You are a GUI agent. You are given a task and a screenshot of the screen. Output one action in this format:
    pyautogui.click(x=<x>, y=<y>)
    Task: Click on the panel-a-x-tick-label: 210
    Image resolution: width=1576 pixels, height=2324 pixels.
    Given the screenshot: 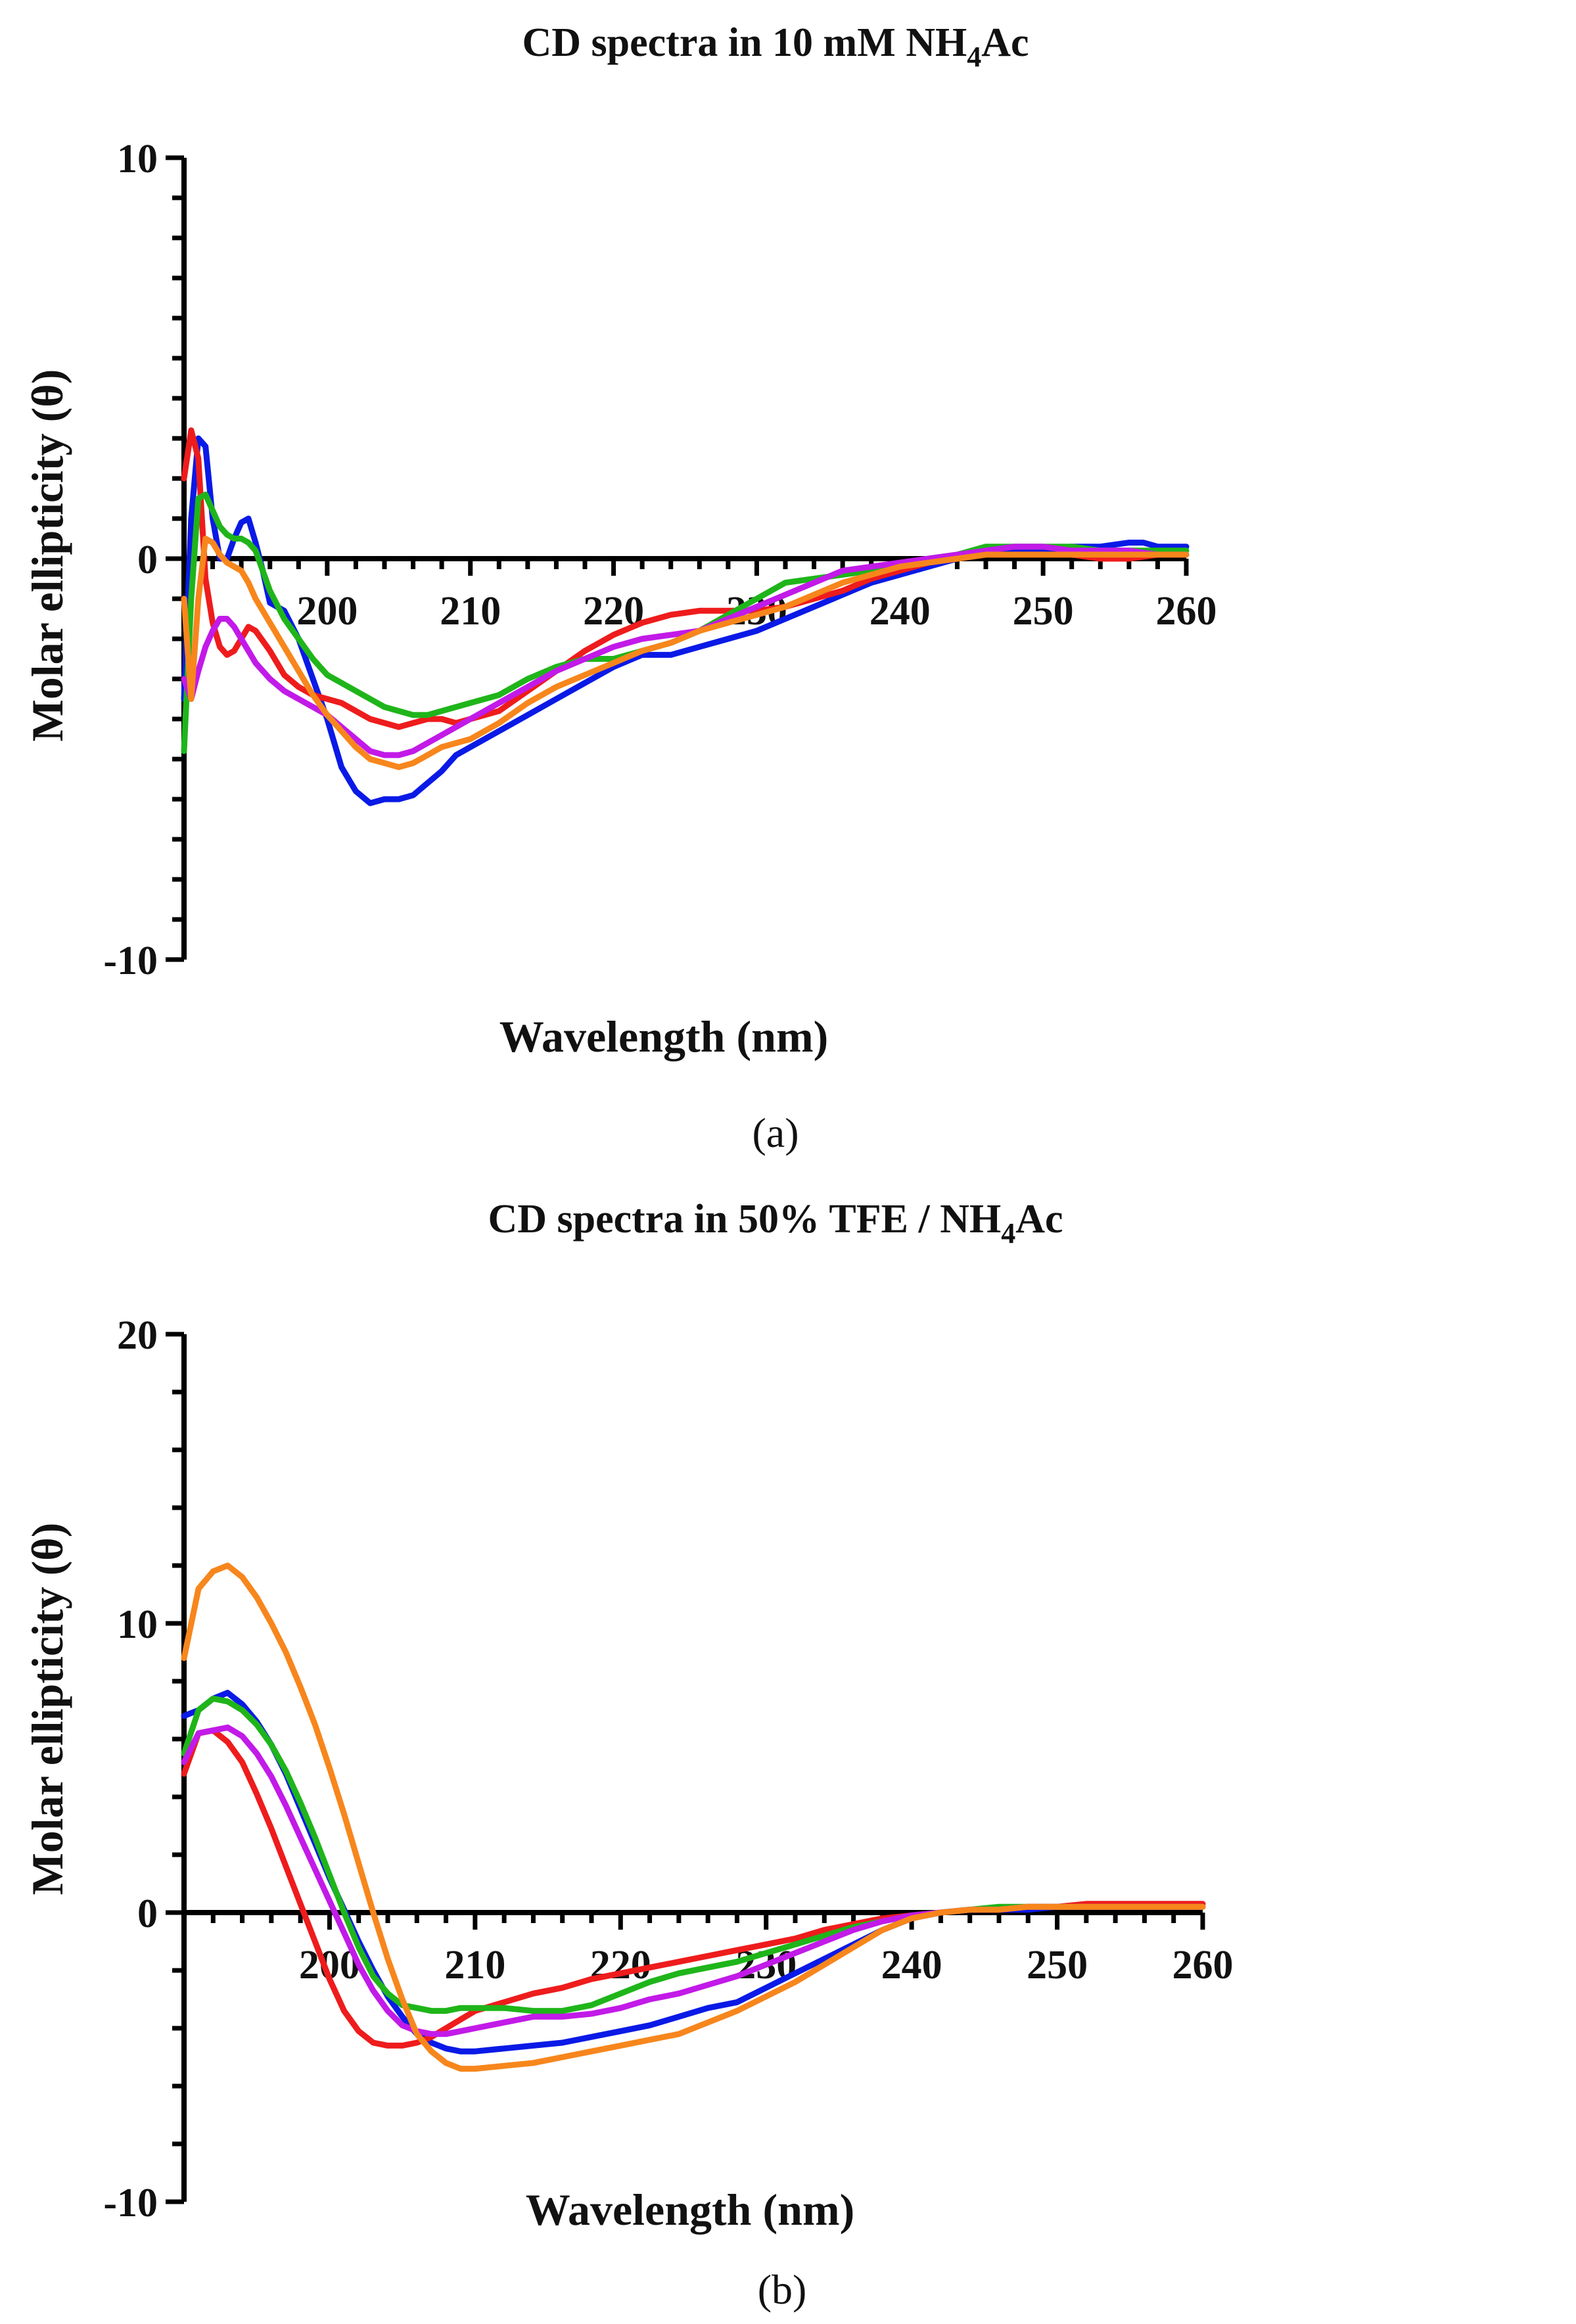 What is the action you would take?
    pyautogui.click(x=471, y=611)
    